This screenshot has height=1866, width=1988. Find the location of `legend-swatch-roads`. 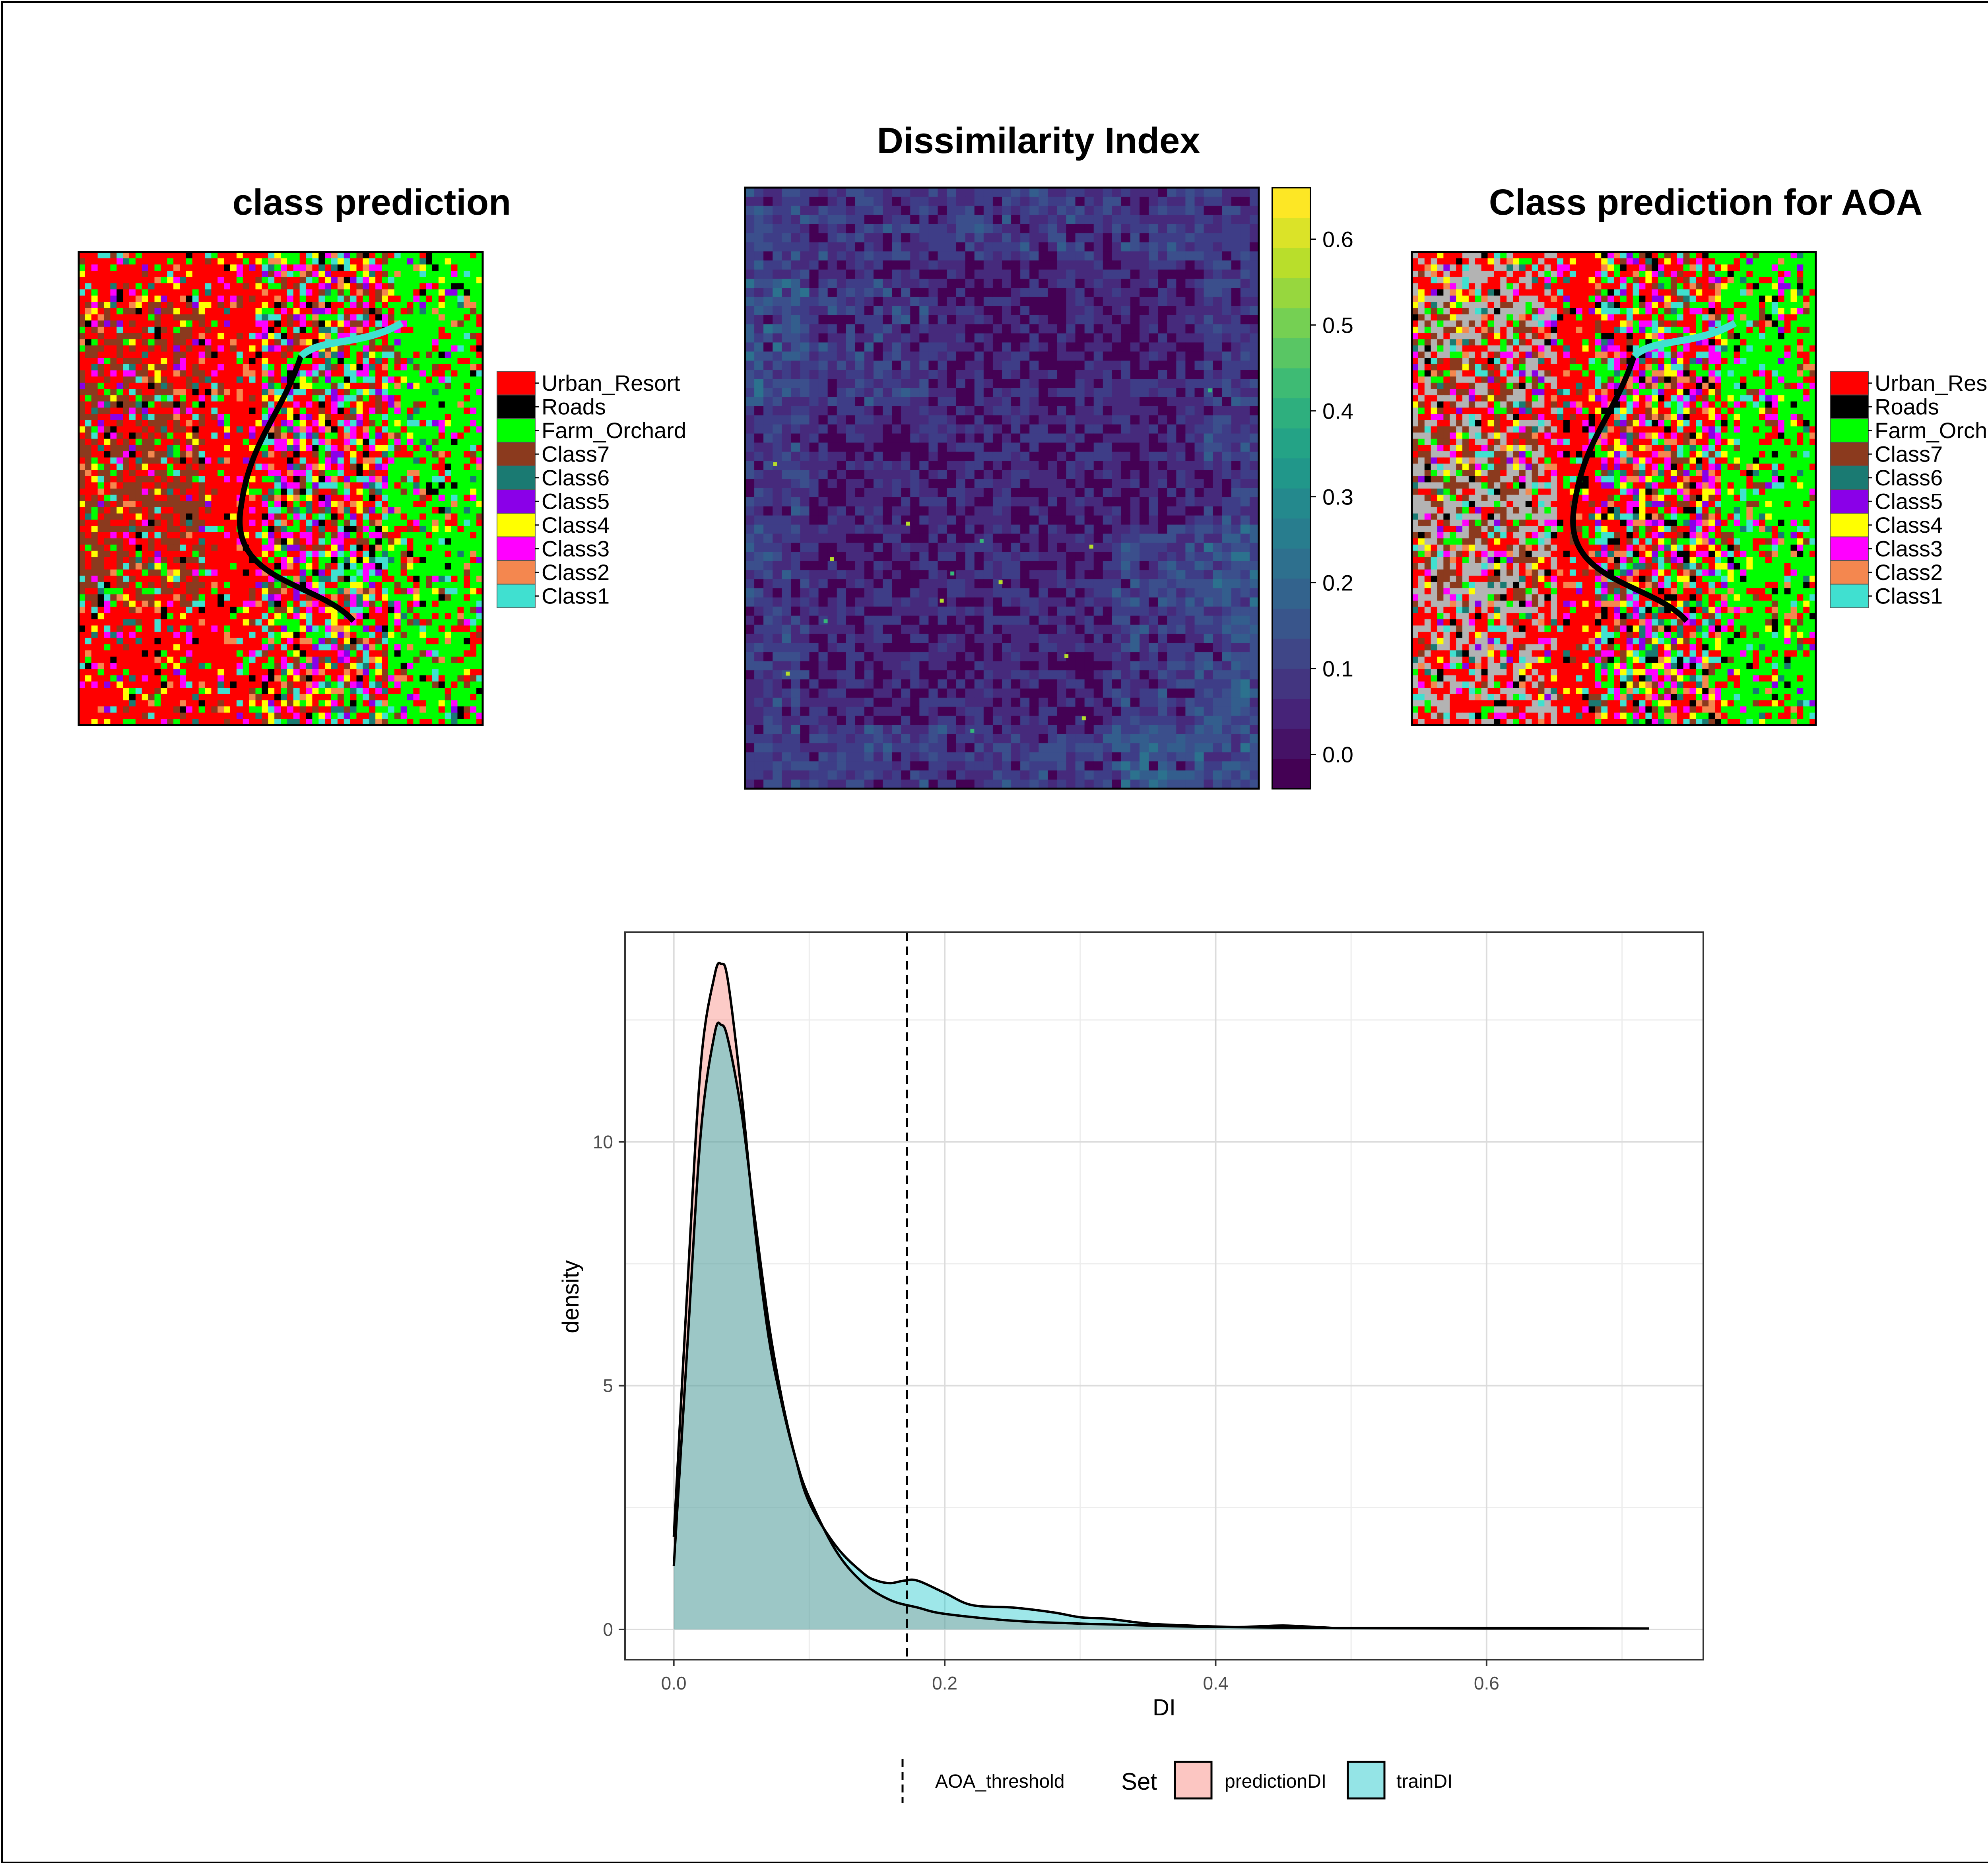

legend-swatch-roads is located at coordinates (516, 406).